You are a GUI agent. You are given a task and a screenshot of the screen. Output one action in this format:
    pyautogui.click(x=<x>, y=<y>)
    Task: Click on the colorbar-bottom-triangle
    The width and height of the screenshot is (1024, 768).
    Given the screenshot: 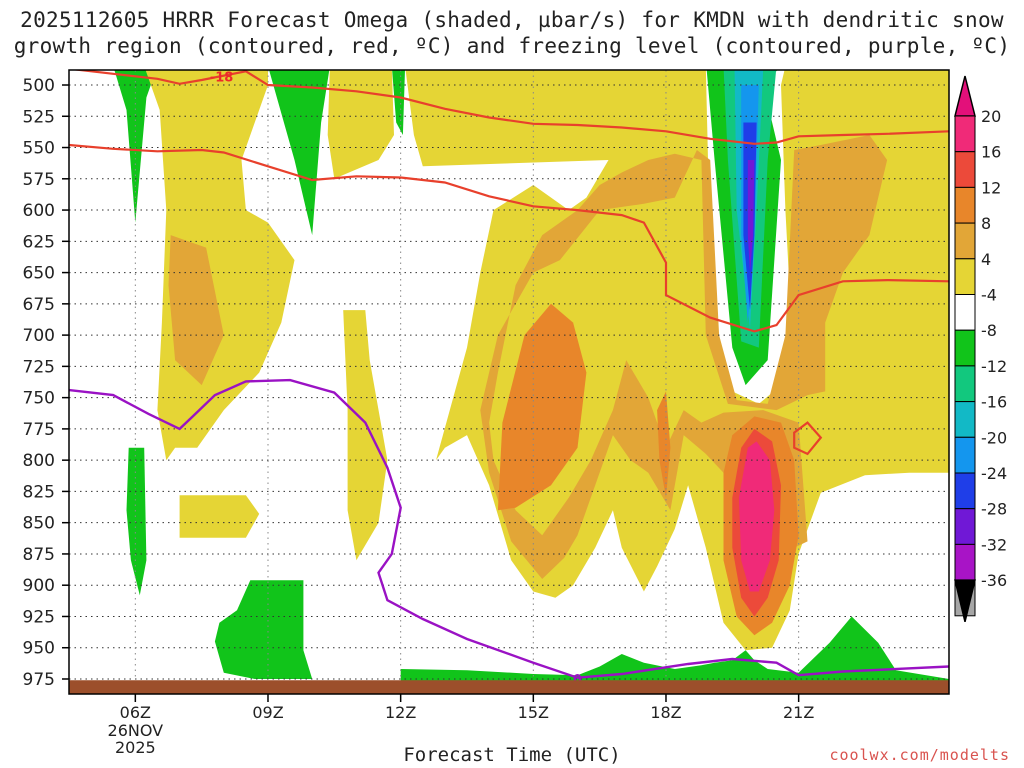 What is the action you would take?
    pyautogui.click(x=965, y=600)
    